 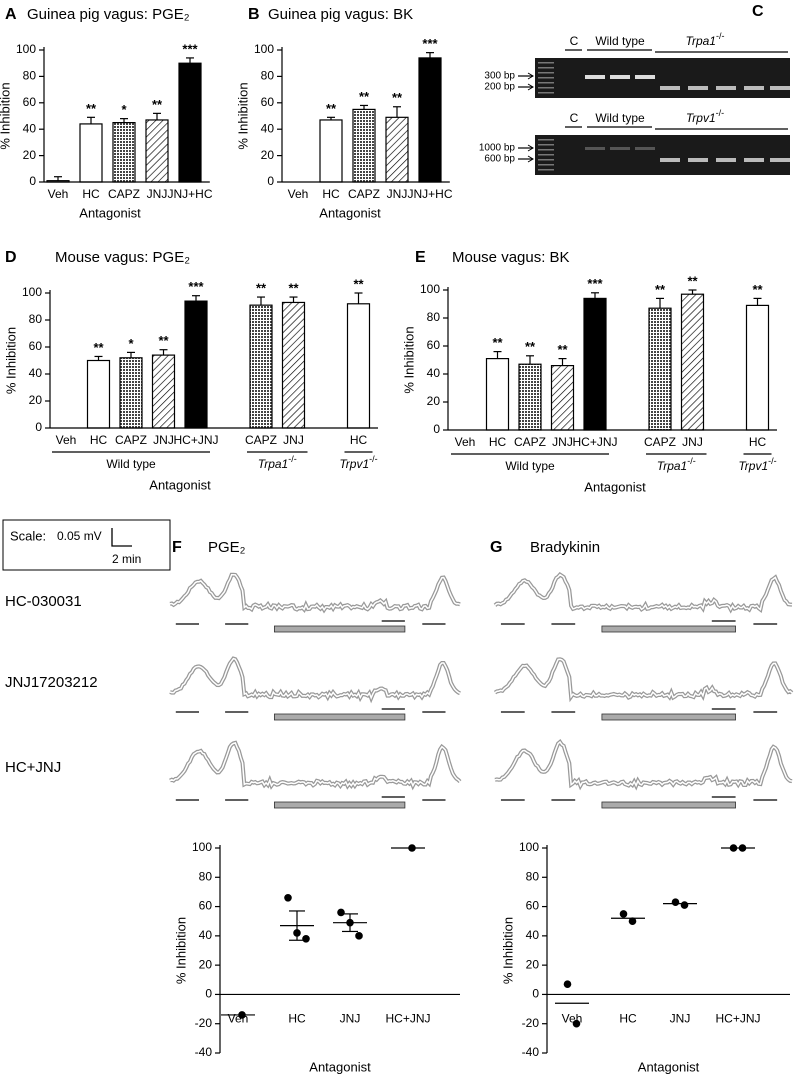 I want to click on scale-label: Scale:, so click(x=28, y=535).